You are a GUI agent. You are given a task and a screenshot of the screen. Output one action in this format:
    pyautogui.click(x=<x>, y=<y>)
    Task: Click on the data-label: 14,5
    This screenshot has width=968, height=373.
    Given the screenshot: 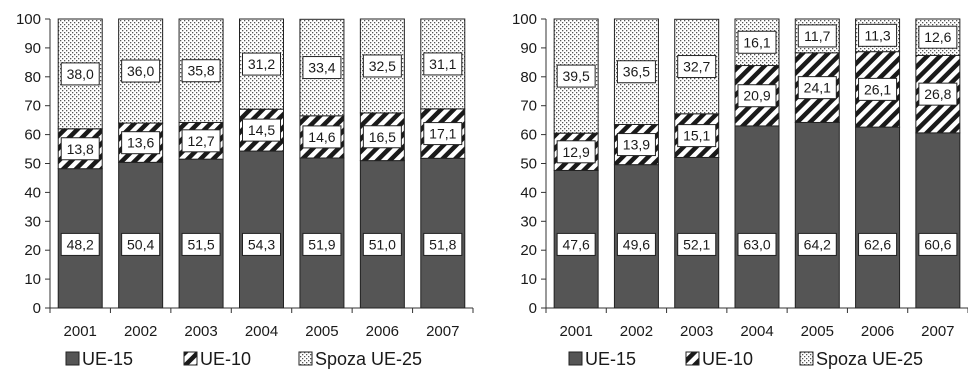 What is the action you would take?
    pyautogui.click(x=261, y=130)
    